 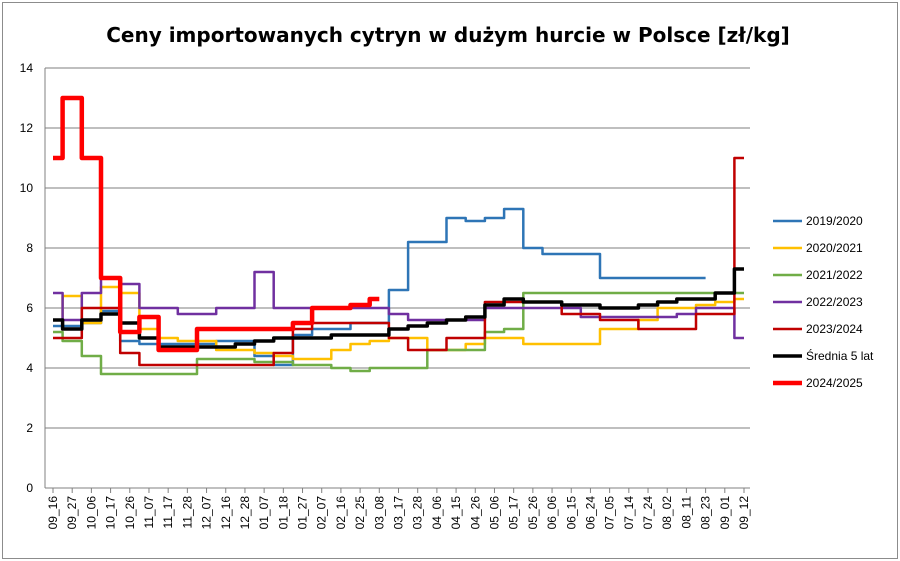 What do you see at coordinates (418, 513) in the screenshot?
I see `x-tick-label: 03_28` at bounding box center [418, 513].